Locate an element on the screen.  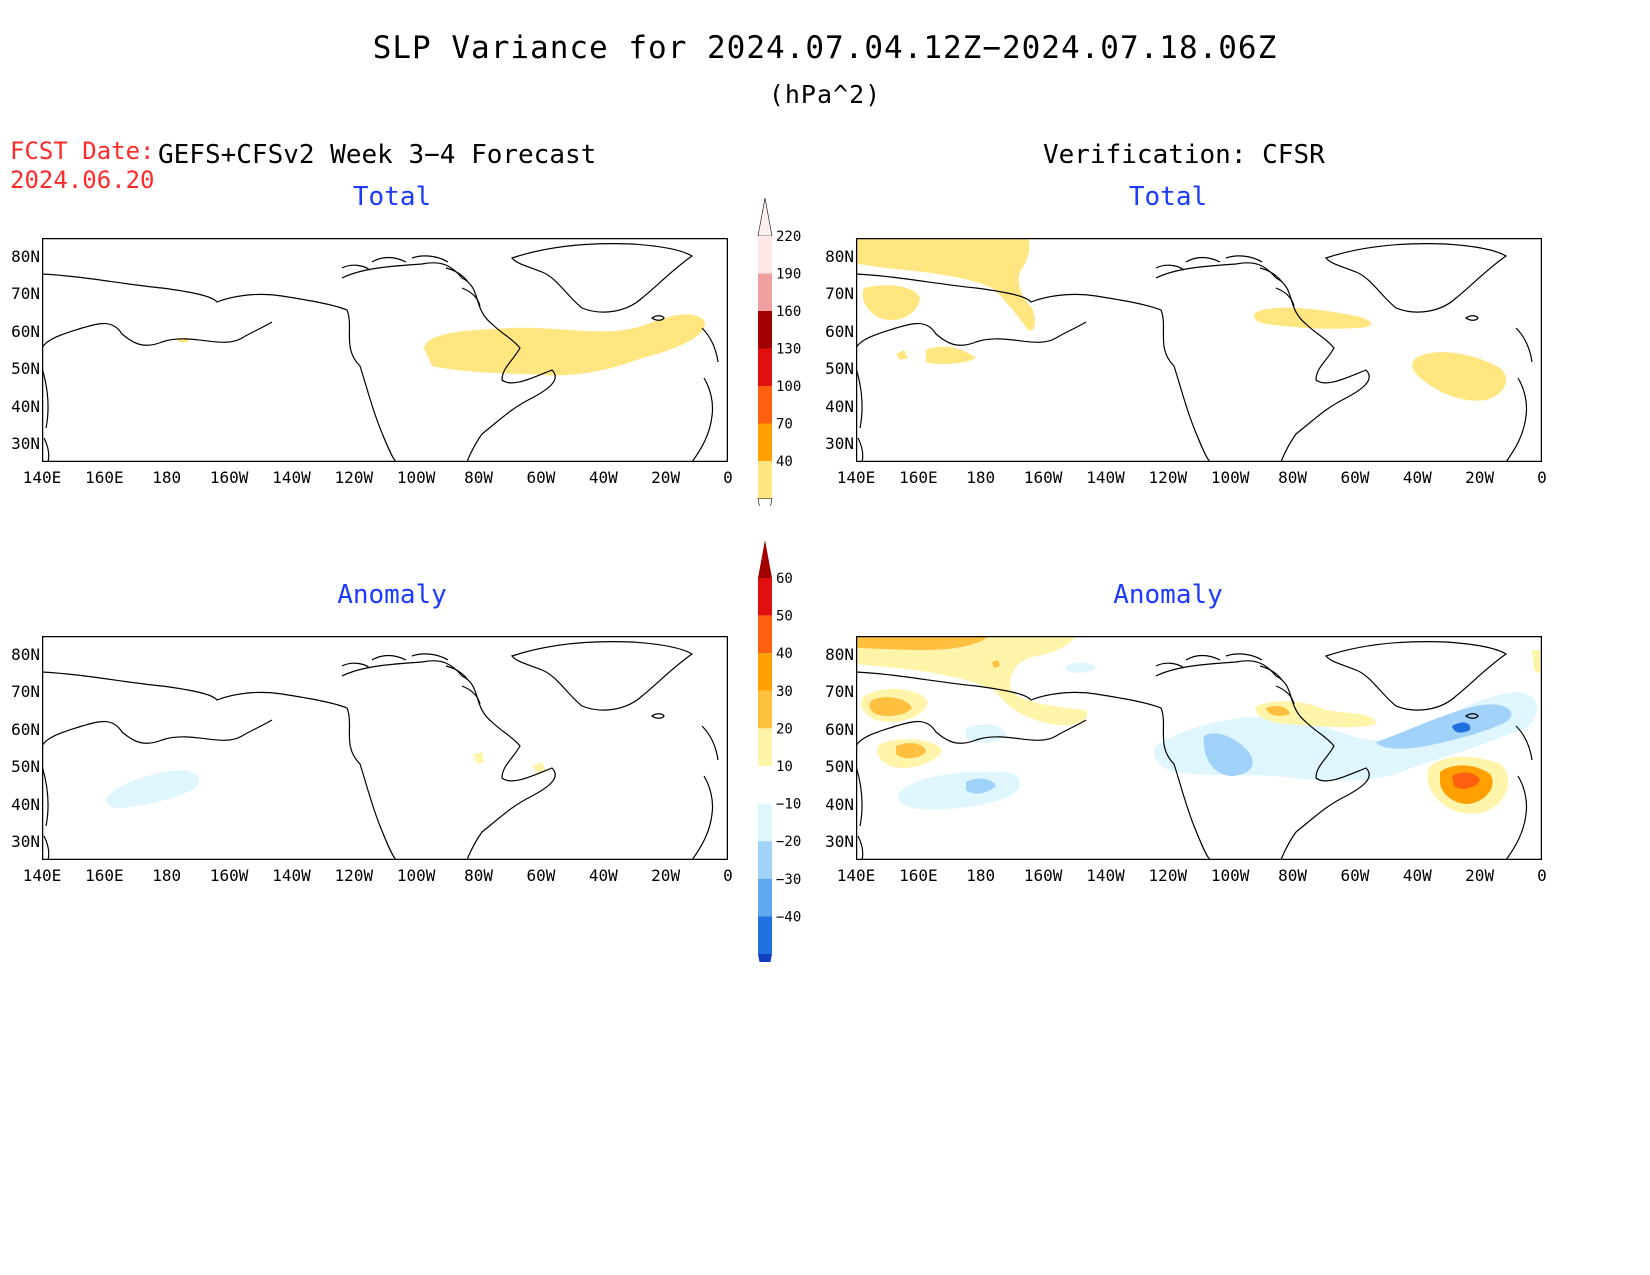
lat-label-ft-0: 80N is located at coordinates (25, 256).